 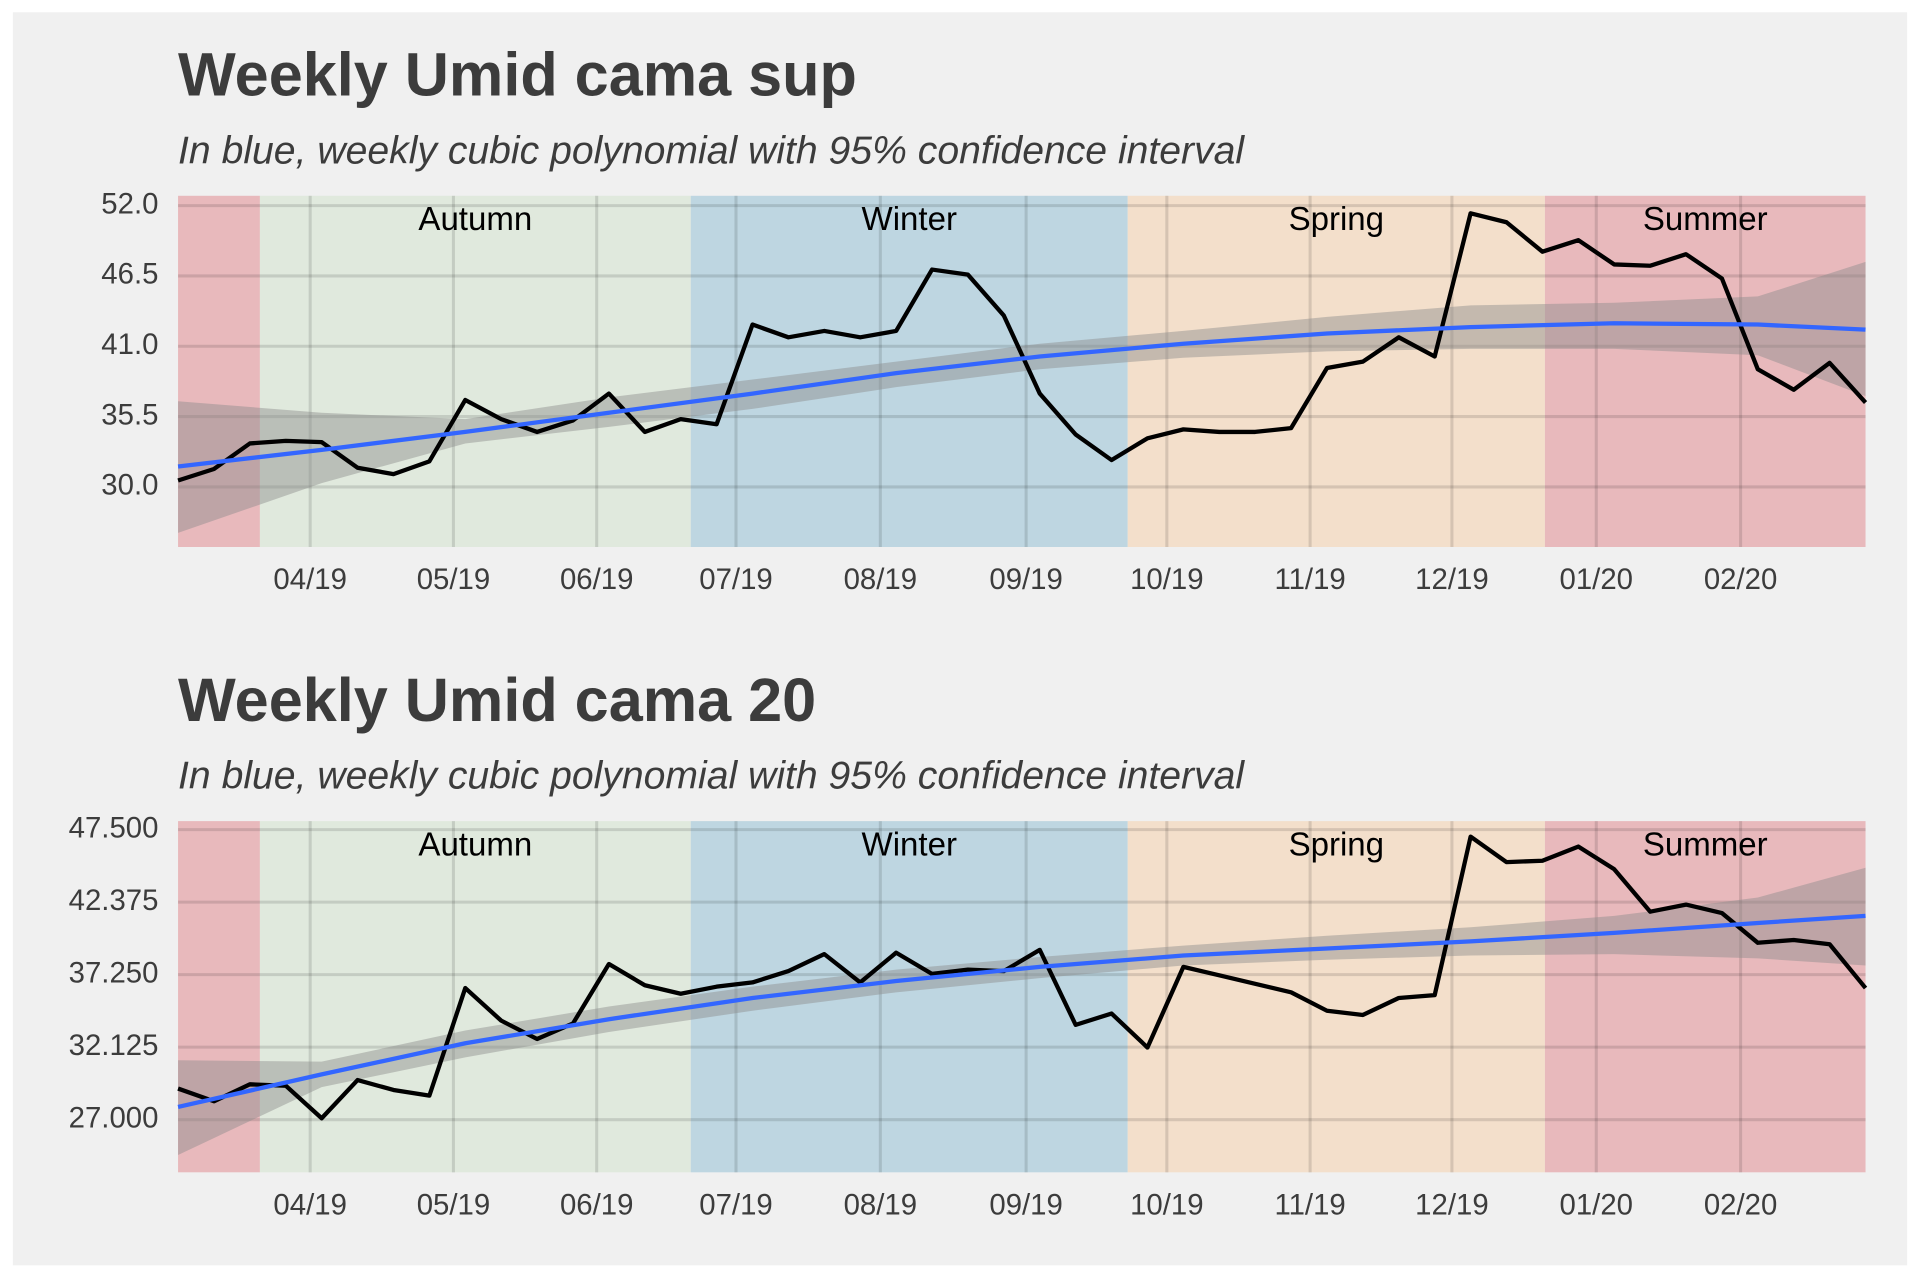 What do you see at coordinates (114, 827) in the screenshot?
I see `y-tick-label: 47.500` at bounding box center [114, 827].